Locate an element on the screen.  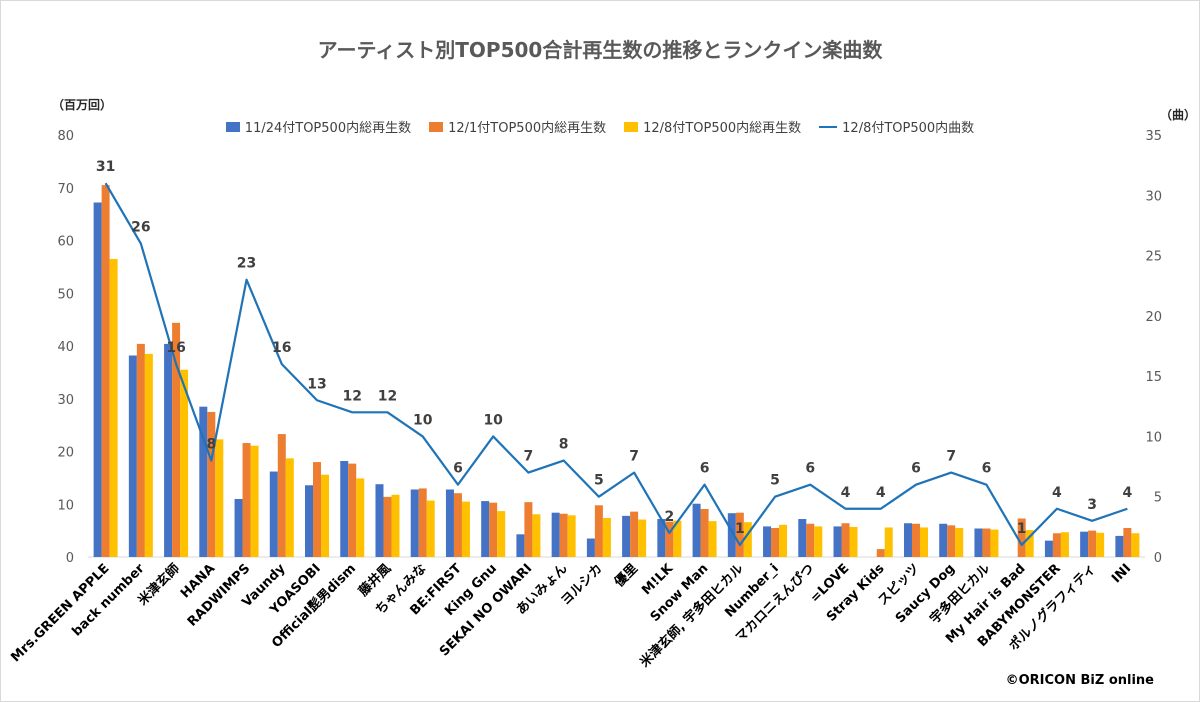
line-data-label: 3 is located at coordinates (1092, 505).